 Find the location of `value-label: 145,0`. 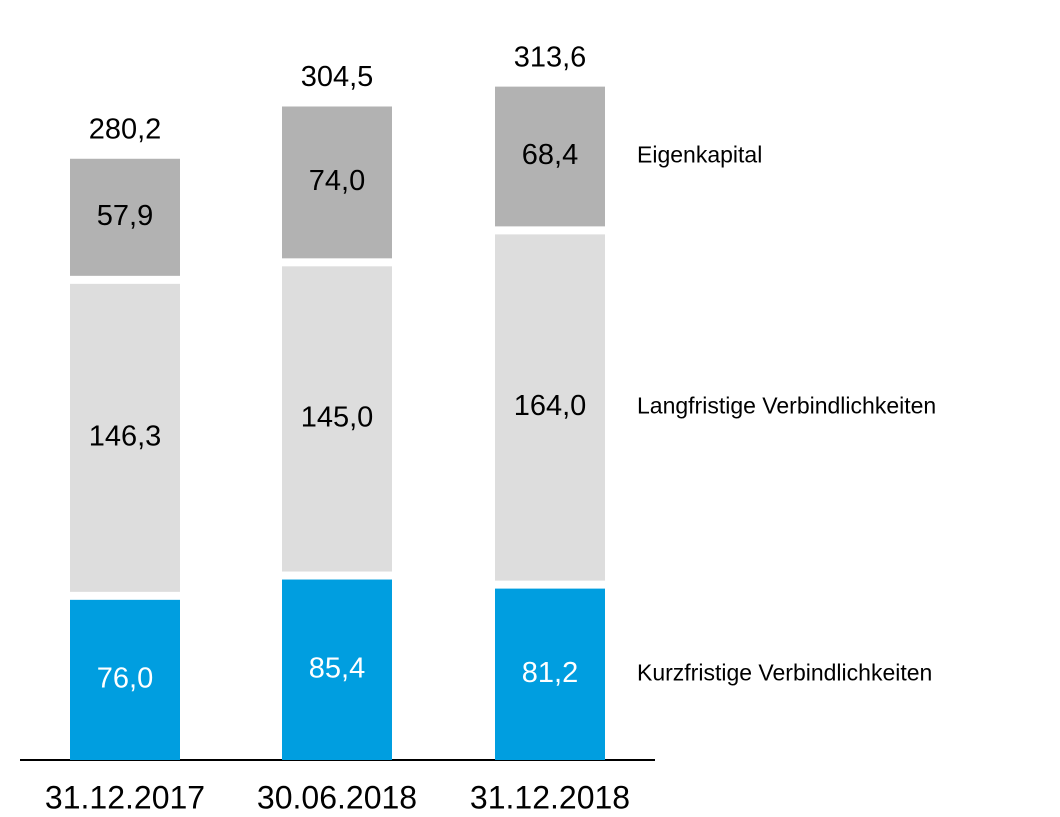

value-label: 145,0 is located at coordinates (337, 418).